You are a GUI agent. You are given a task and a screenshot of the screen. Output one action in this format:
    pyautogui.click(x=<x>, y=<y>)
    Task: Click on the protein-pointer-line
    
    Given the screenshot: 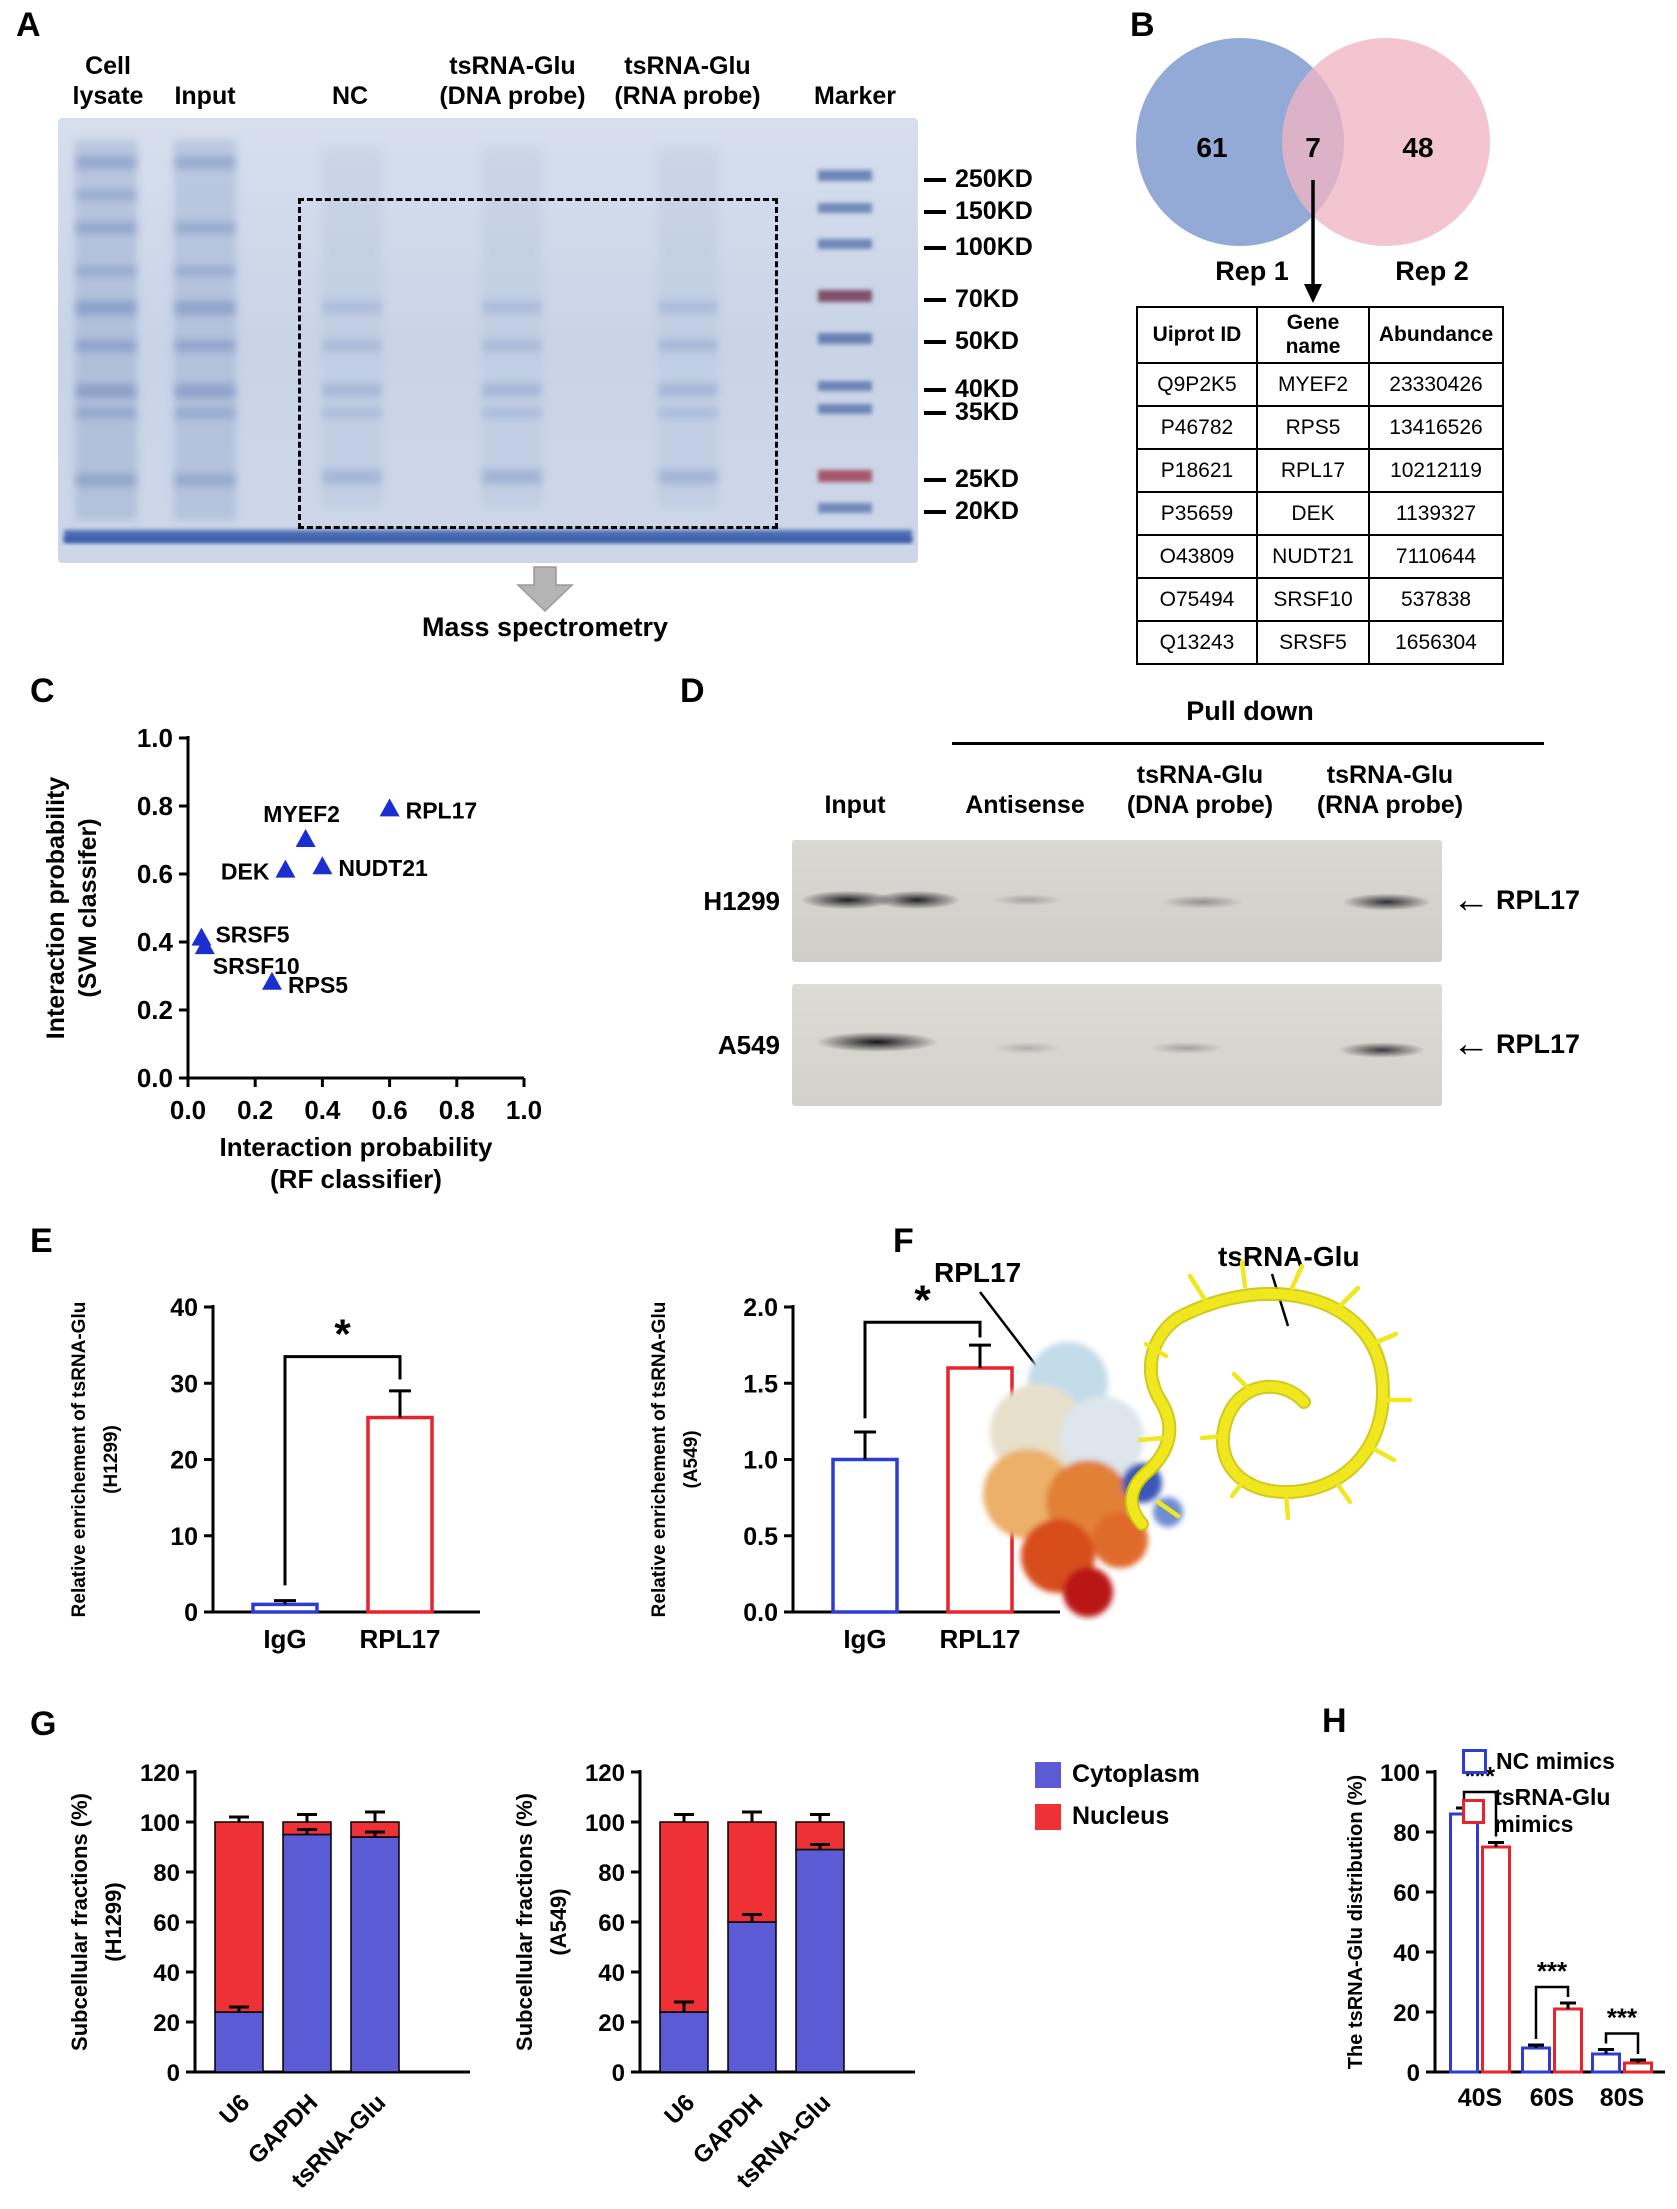 What is the action you would take?
    pyautogui.click(x=1009, y=1330)
    